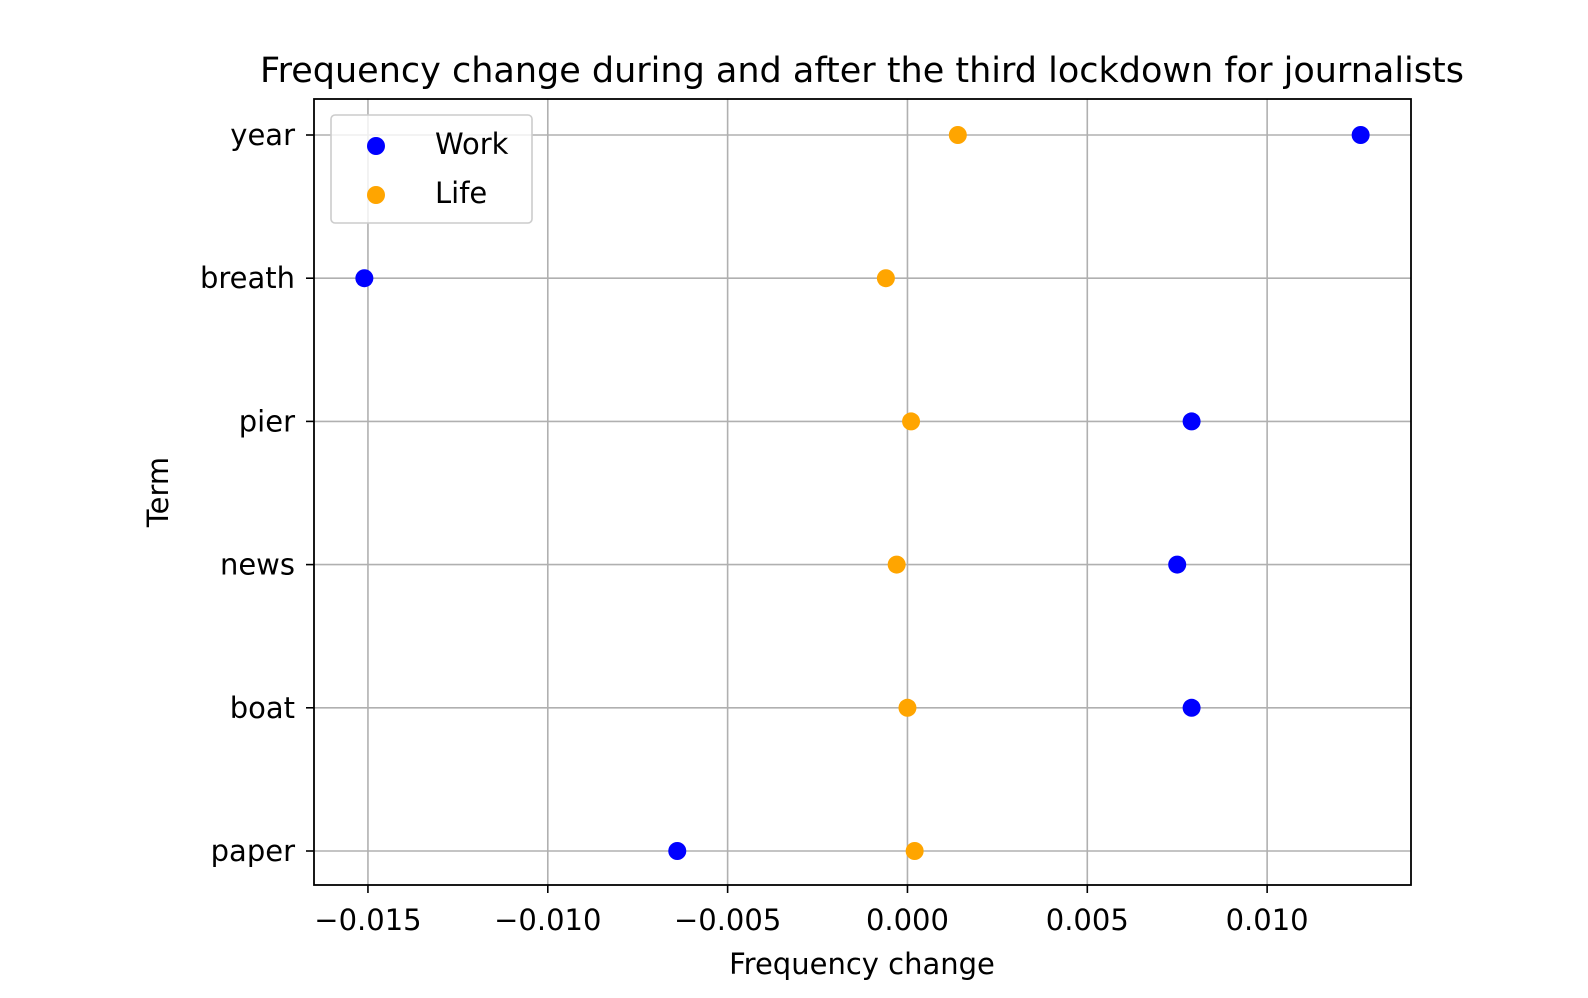 Image resolution: width=1588 pixels, height=998 pixels. What do you see at coordinates (364, 278) in the screenshot?
I see `point-work-breath` at bounding box center [364, 278].